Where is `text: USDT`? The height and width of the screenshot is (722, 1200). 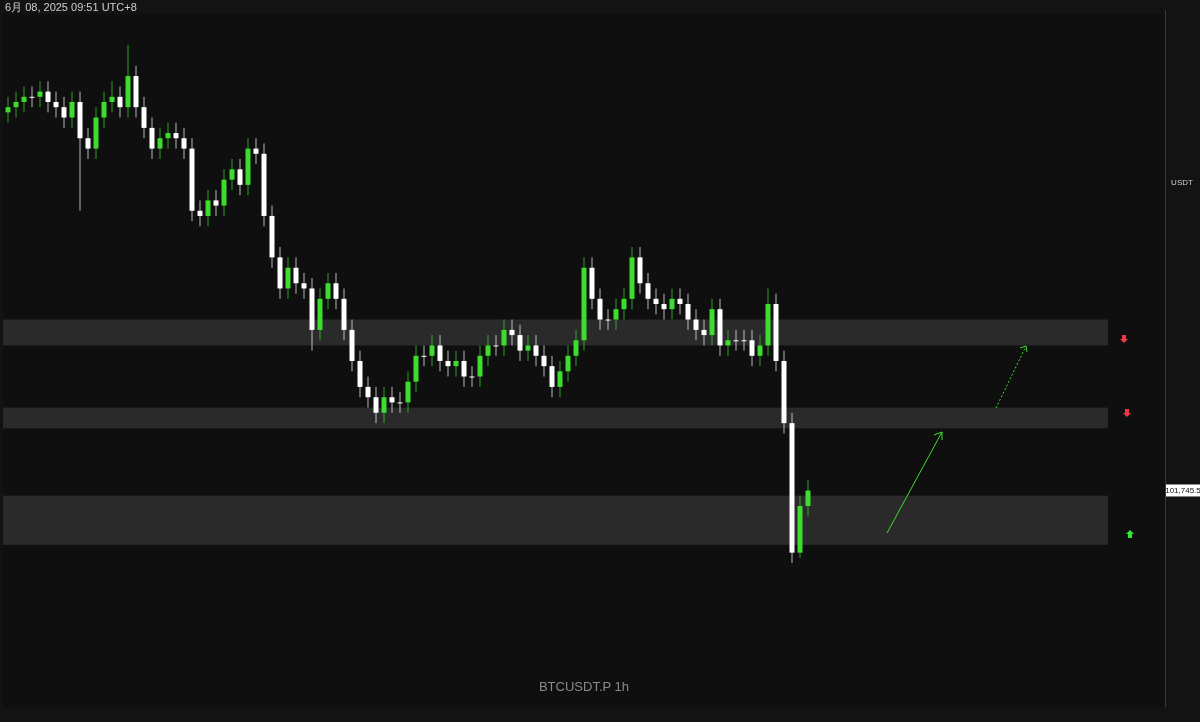 text: USDT is located at coordinates (1182, 182).